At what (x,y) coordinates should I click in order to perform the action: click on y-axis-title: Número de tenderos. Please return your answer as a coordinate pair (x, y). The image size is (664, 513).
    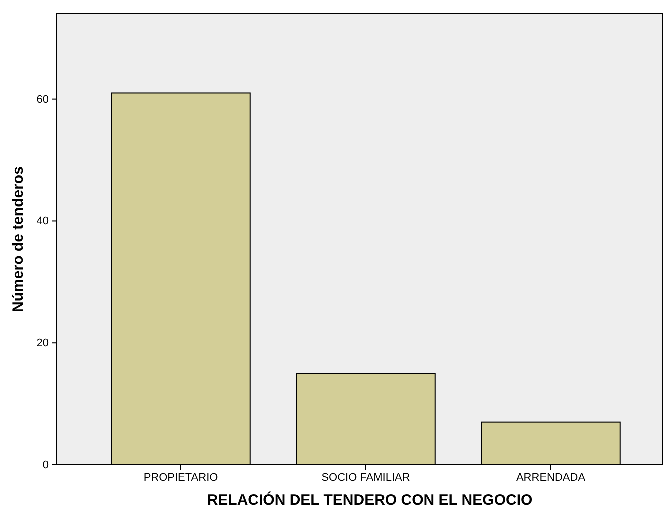
    Looking at the image, I should click on (18, 239).